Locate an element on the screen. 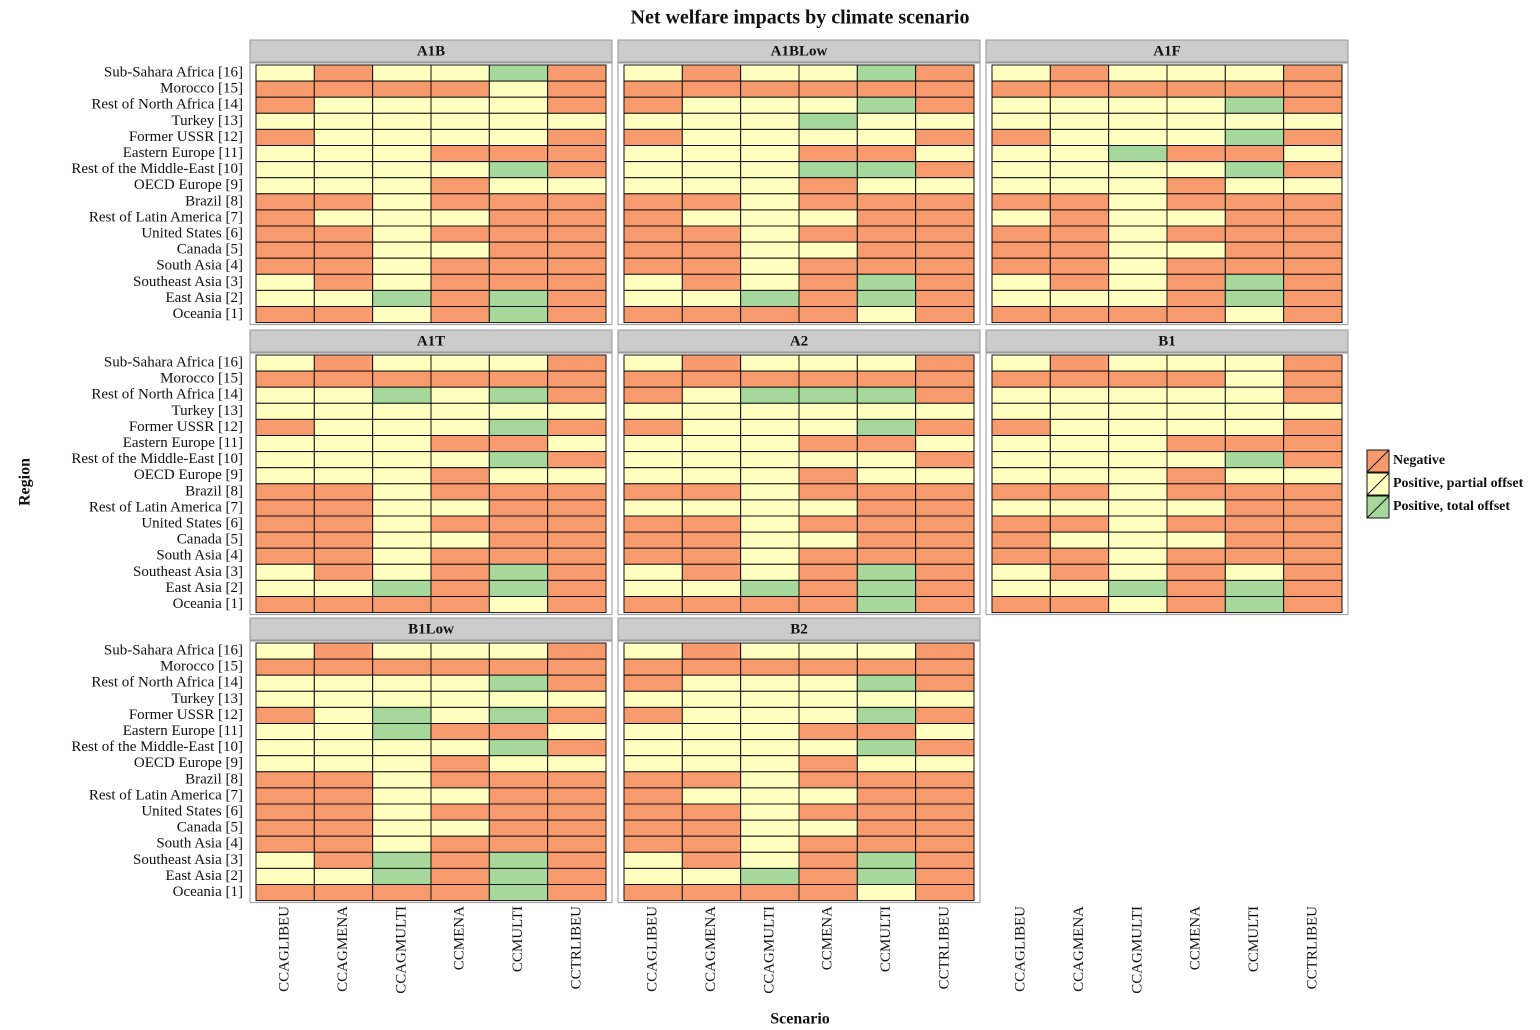 This screenshot has height=1030, width=1540. y-tick-label: Turkey [13] is located at coordinates (207, 699).